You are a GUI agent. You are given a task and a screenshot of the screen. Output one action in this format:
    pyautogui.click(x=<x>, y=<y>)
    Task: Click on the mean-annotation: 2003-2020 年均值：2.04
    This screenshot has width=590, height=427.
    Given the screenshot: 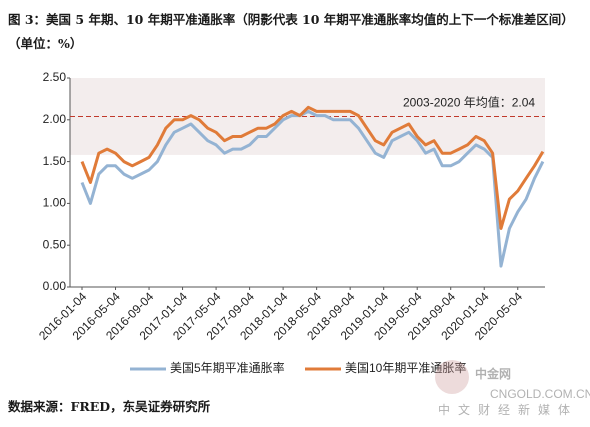 What is the action you would take?
    pyautogui.click(x=469, y=102)
    